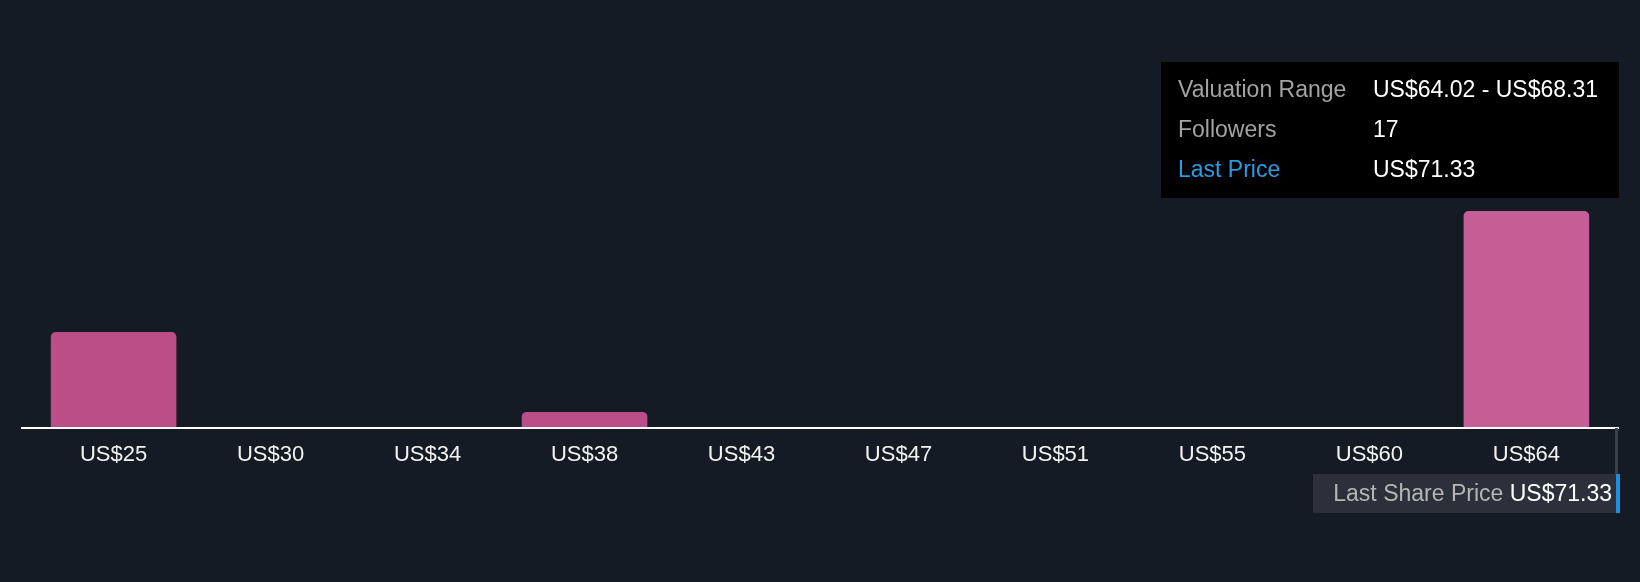 This screenshot has width=1640, height=582. Describe the element at coordinates (741, 454) in the screenshot. I see `x-tick-label: US$43` at that location.